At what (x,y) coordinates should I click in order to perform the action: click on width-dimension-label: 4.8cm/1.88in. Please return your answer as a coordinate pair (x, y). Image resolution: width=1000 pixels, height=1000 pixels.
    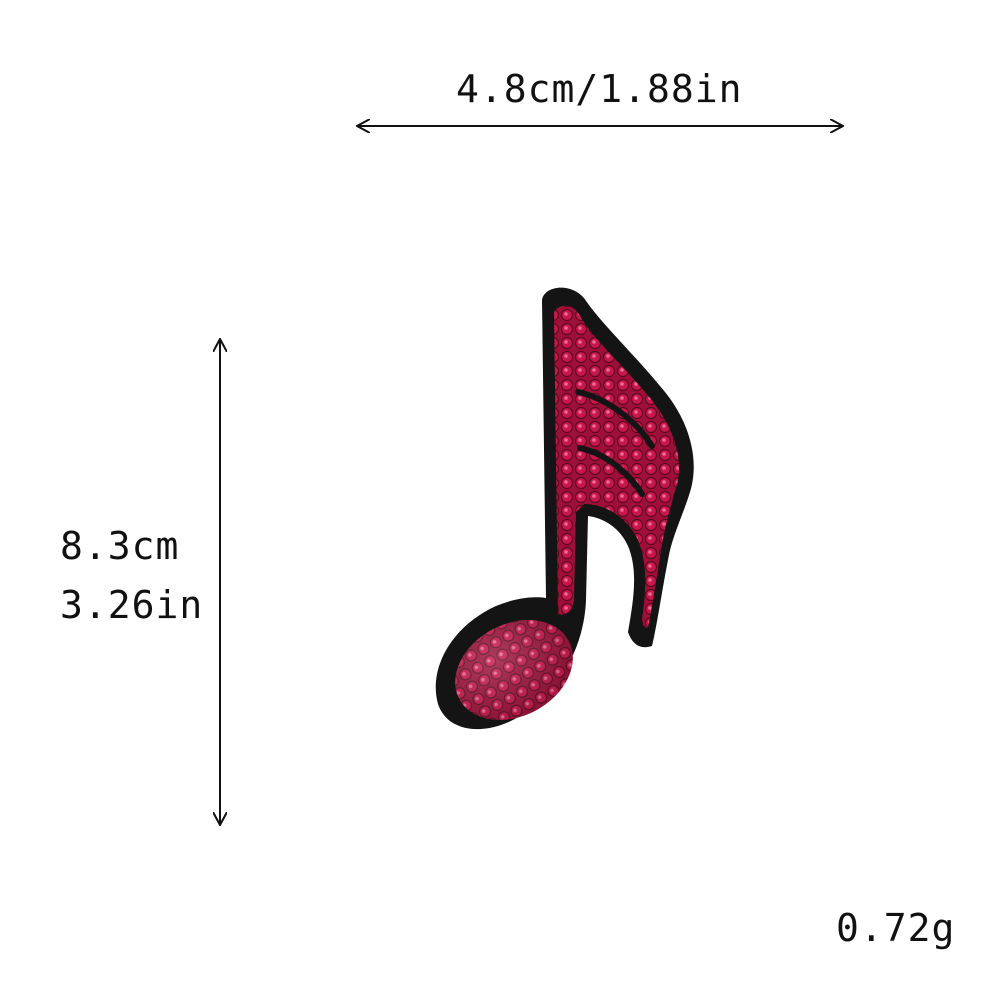
    Looking at the image, I should click on (599, 89).